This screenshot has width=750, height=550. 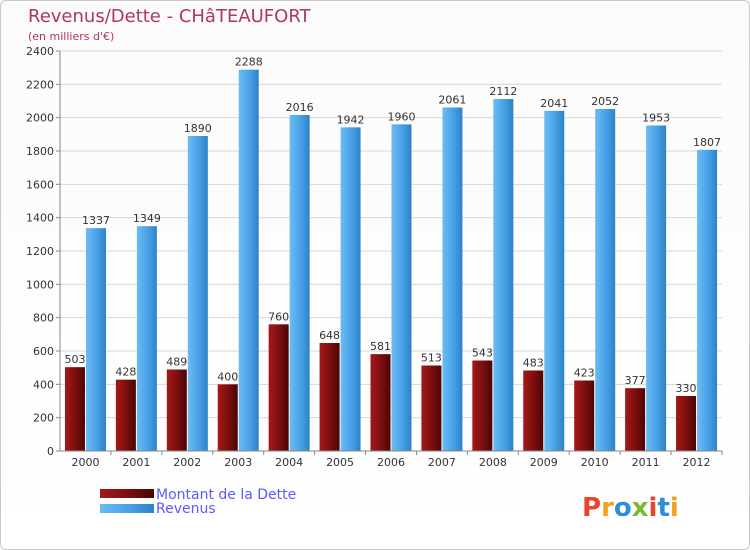 What do you see at coordinates (40, 251) in the screenshot?
I see `y-tick-label: 1200` at bounding box center [40, 251].